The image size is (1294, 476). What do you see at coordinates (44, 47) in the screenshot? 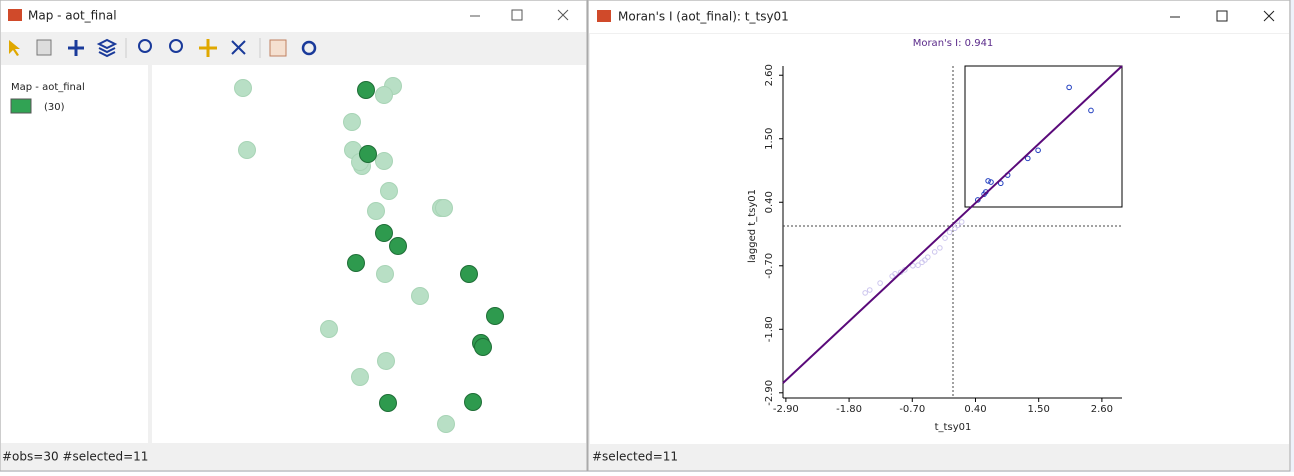
I see `copy-tool` at bounding box center [44, 47].